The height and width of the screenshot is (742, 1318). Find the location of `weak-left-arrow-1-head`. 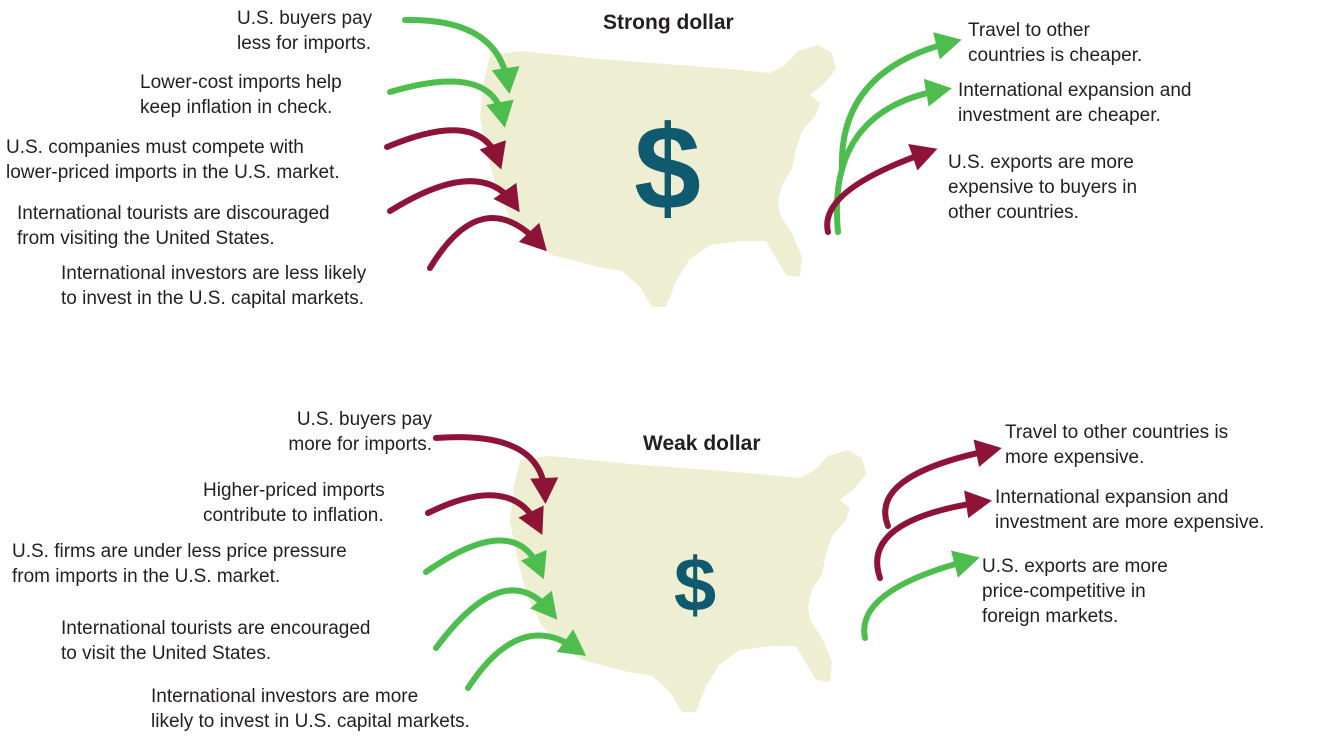

weak-left-arrow-1-head is located at coordinates (544, 490).